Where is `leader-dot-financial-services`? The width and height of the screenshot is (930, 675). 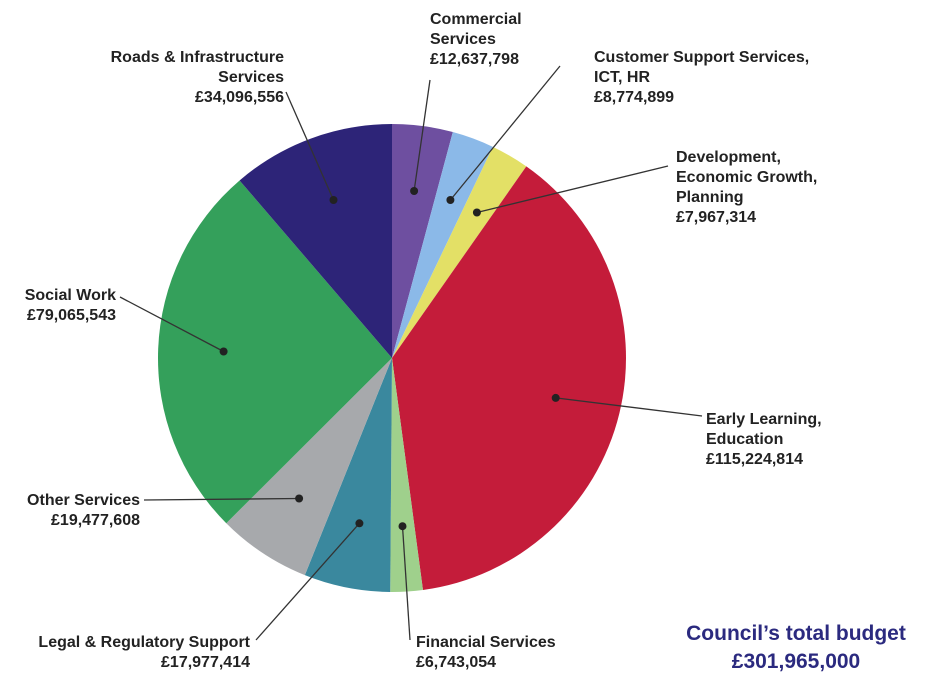 leader-dot-financial-services is located at coordinates (402, 526).